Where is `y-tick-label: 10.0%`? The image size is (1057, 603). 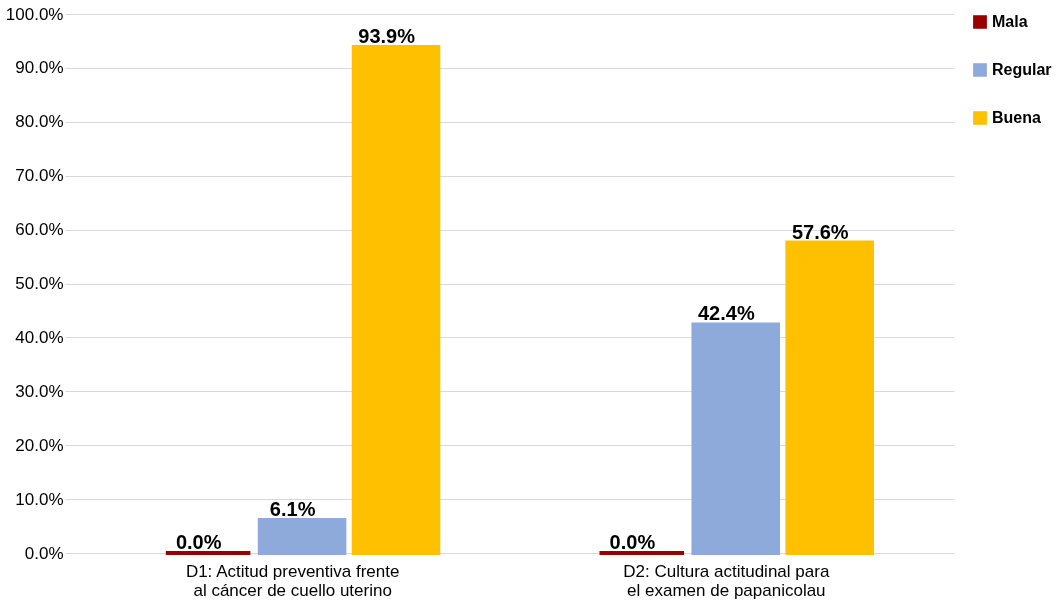 y-tick-label: 10.0% is located at coordinates (39, 499).